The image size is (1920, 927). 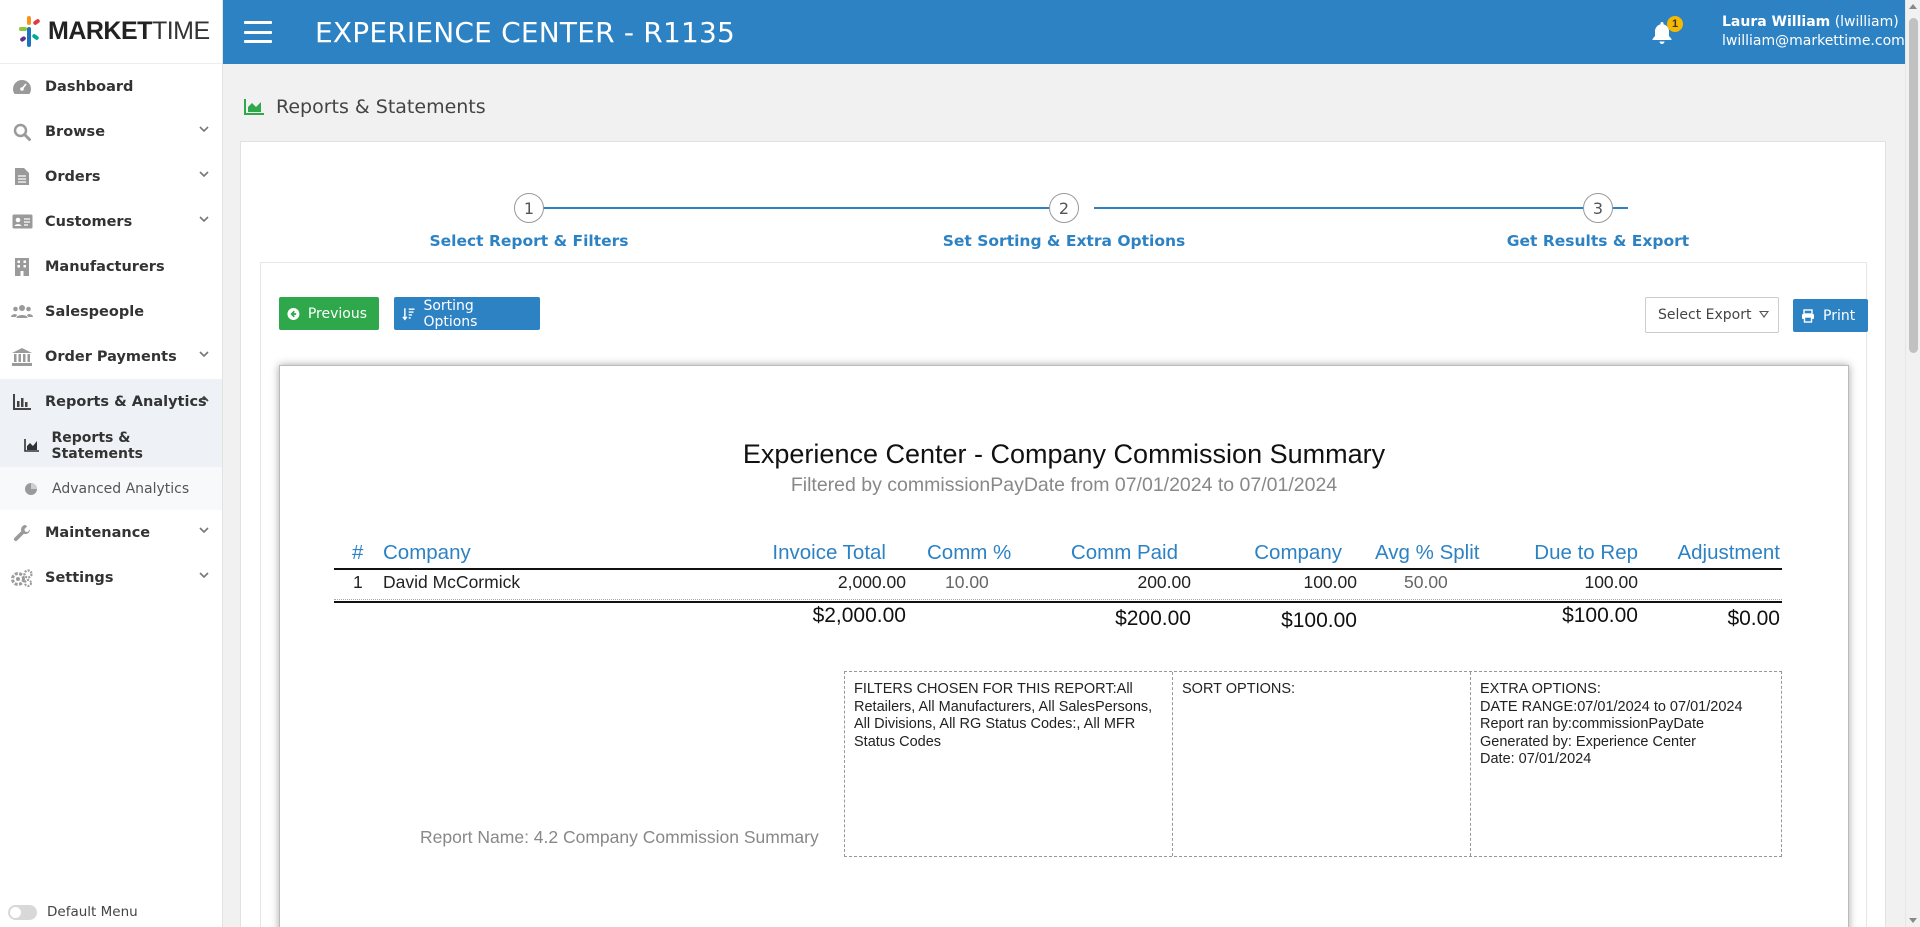 What do you see at coordinates (525, 32) in the screenshot?
I see `app-title: EXPERIENCE CENTER - R1135` at bounding box center [525, 32].